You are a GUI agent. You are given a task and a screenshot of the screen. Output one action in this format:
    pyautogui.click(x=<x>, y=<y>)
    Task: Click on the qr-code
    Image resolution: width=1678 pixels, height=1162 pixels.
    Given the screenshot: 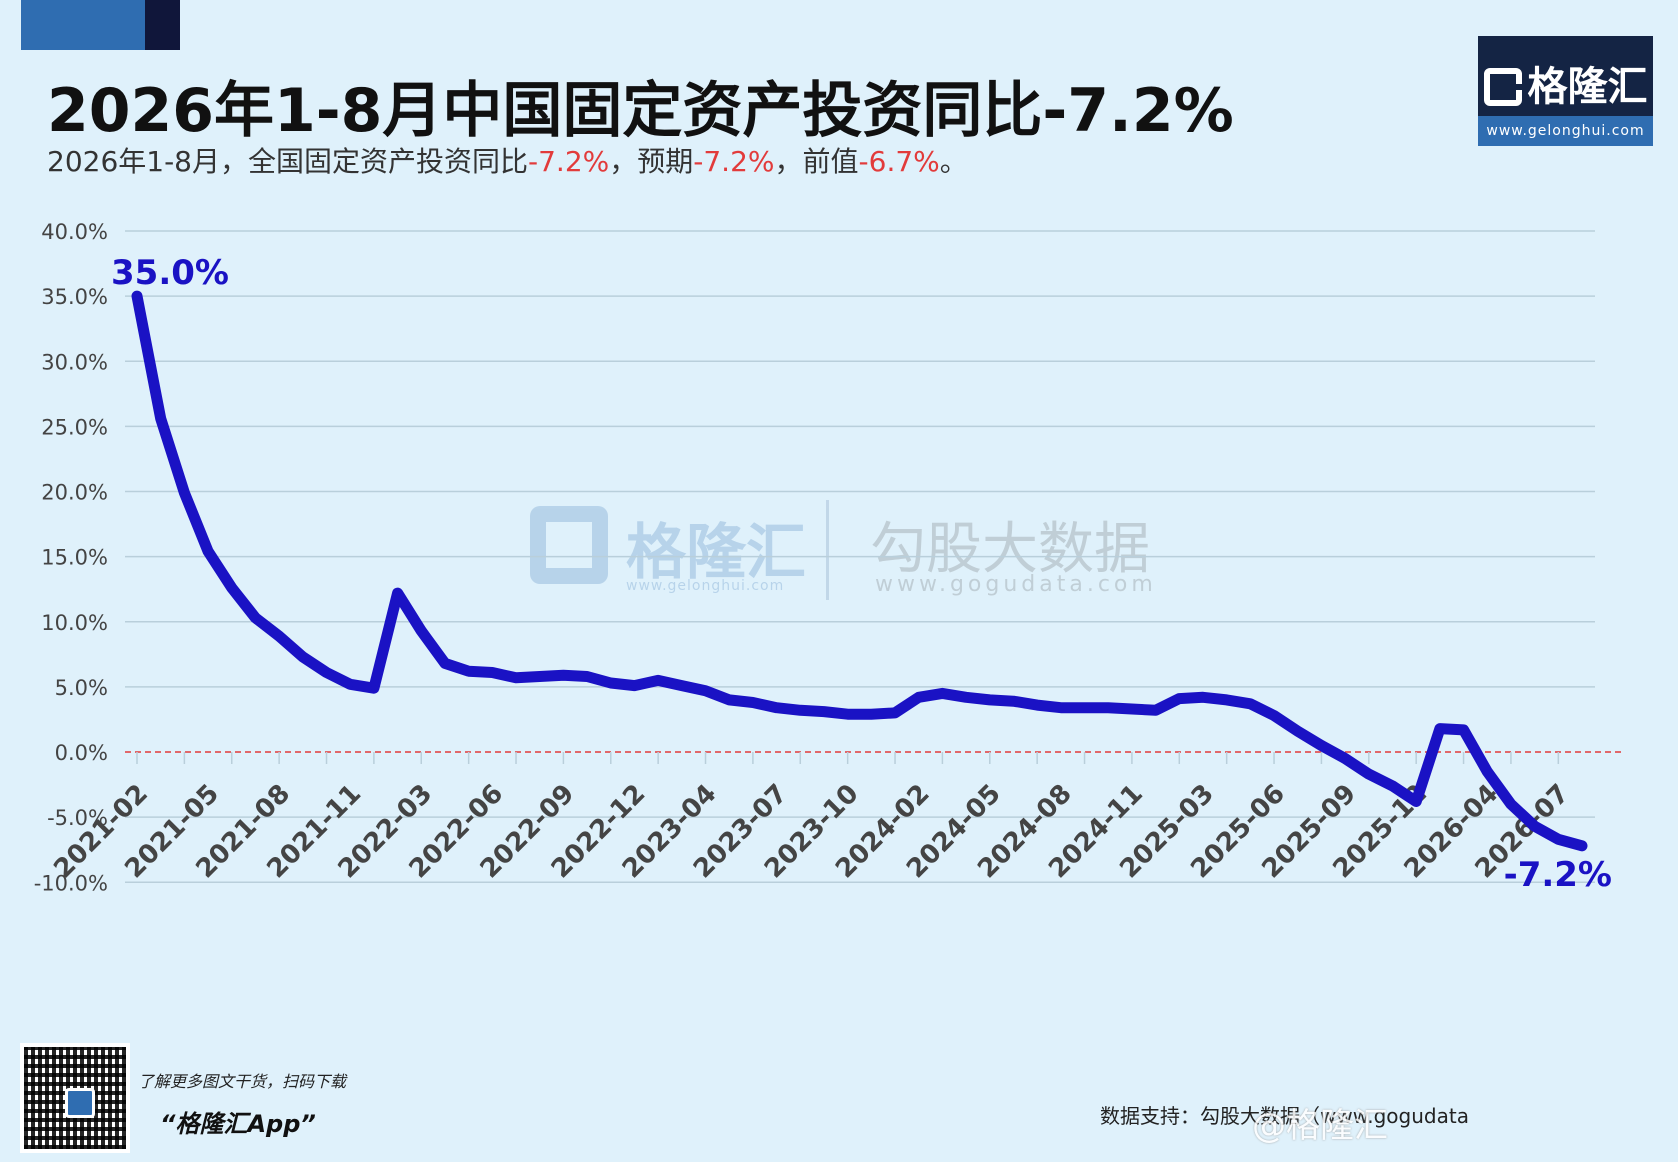 What is the action you would take?
    pyautogui.click(x=75, y=1098)
    